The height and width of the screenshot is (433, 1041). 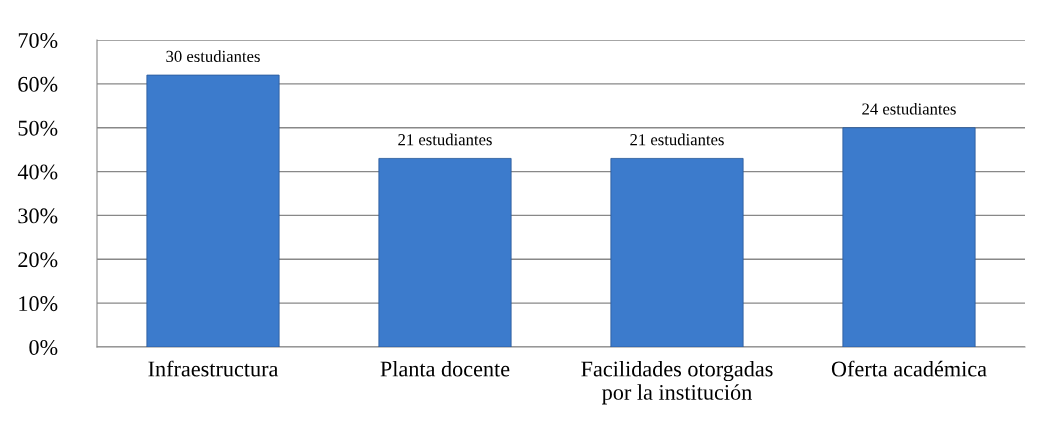 What do you see at coordinates (38, 40) in the screenshot?
I see `y-tick-label: 70%` at bounding box center [38, 40].